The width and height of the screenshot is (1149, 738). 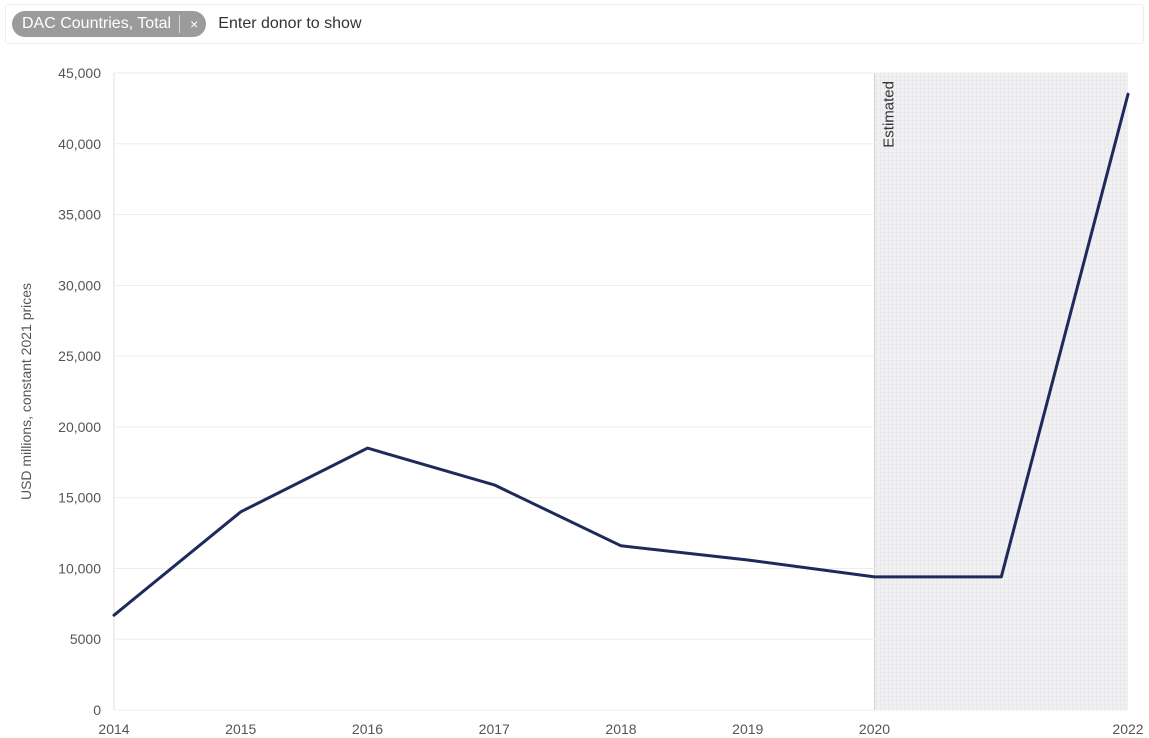 What do you see at coordinates (79, 568) in the screenshot?
I see `y-tick-label: 10,000` at bounding box center [79, 568].